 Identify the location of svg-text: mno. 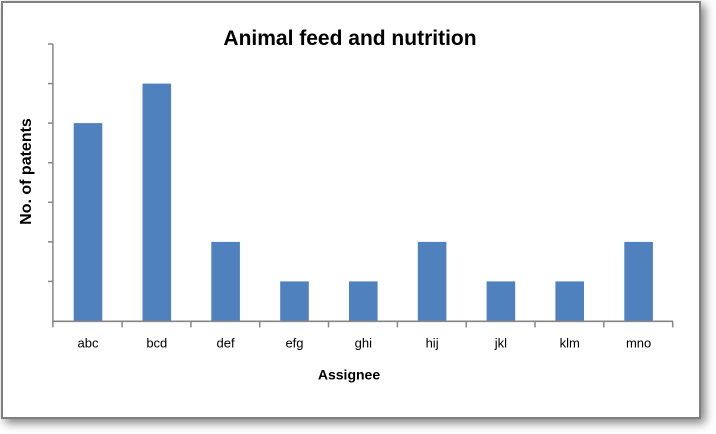
(638, 343).